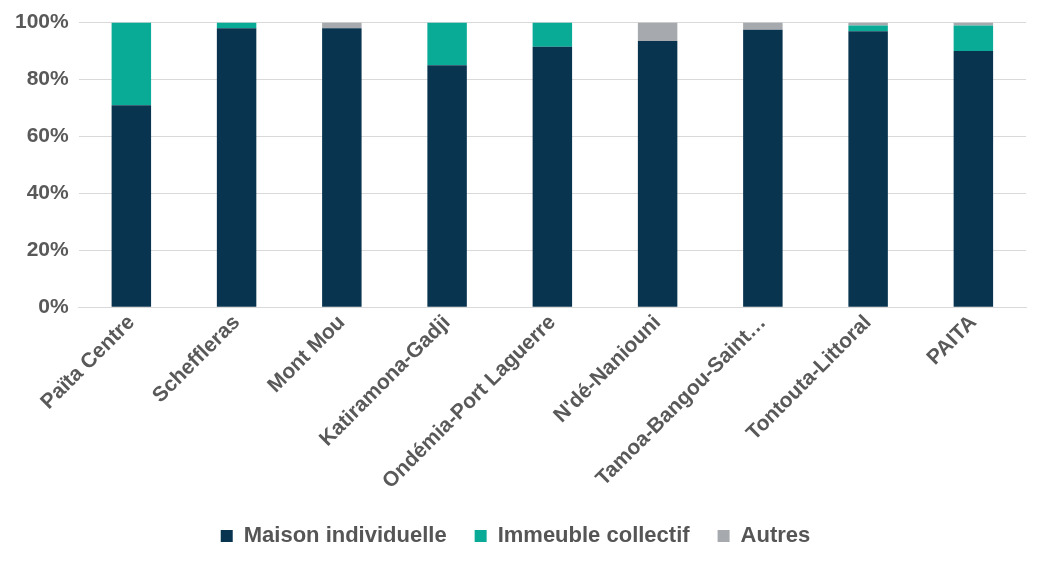  Describe the element at coordinates (42, 21) in the screenshot. I see `y-tick-label: 100%` at that location.